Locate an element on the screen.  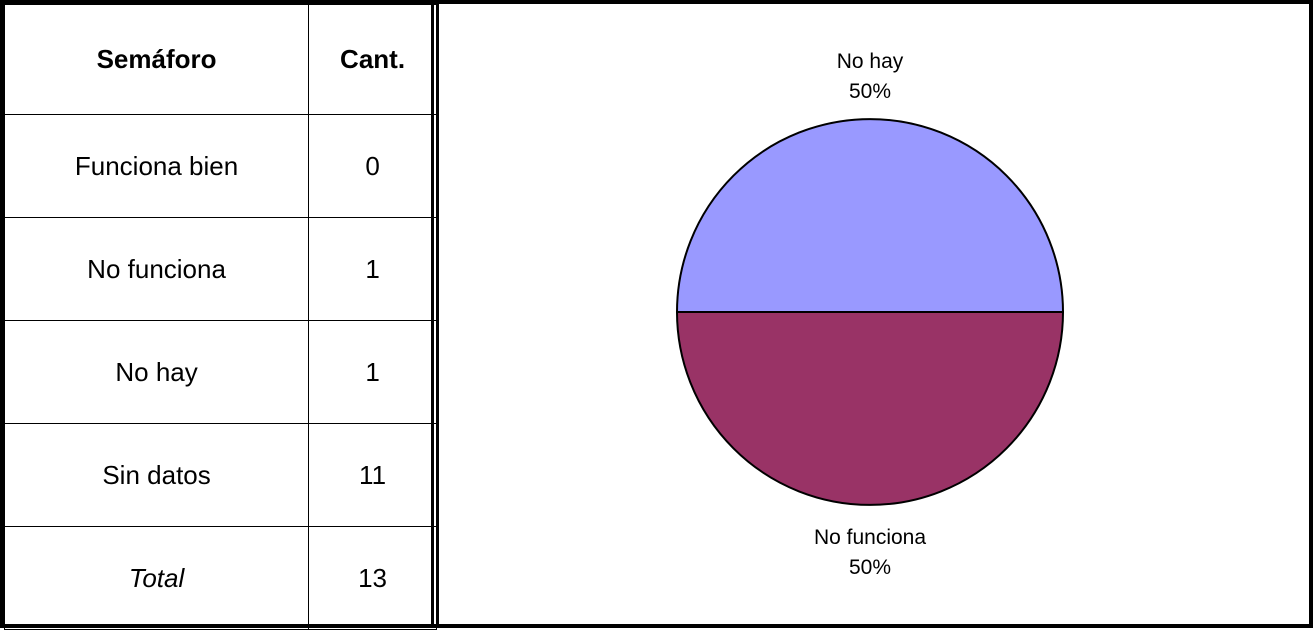
slice-label-name: No funciona is located at coordinates (870, 537).